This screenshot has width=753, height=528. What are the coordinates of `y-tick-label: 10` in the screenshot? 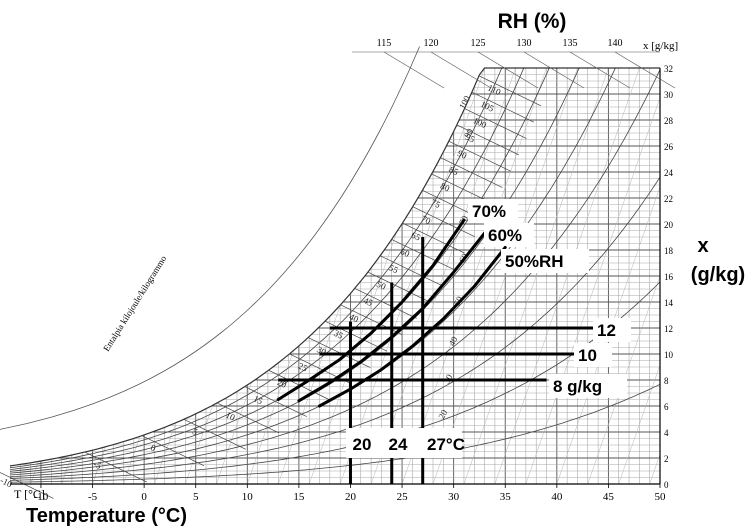 It's located at (669, 355).